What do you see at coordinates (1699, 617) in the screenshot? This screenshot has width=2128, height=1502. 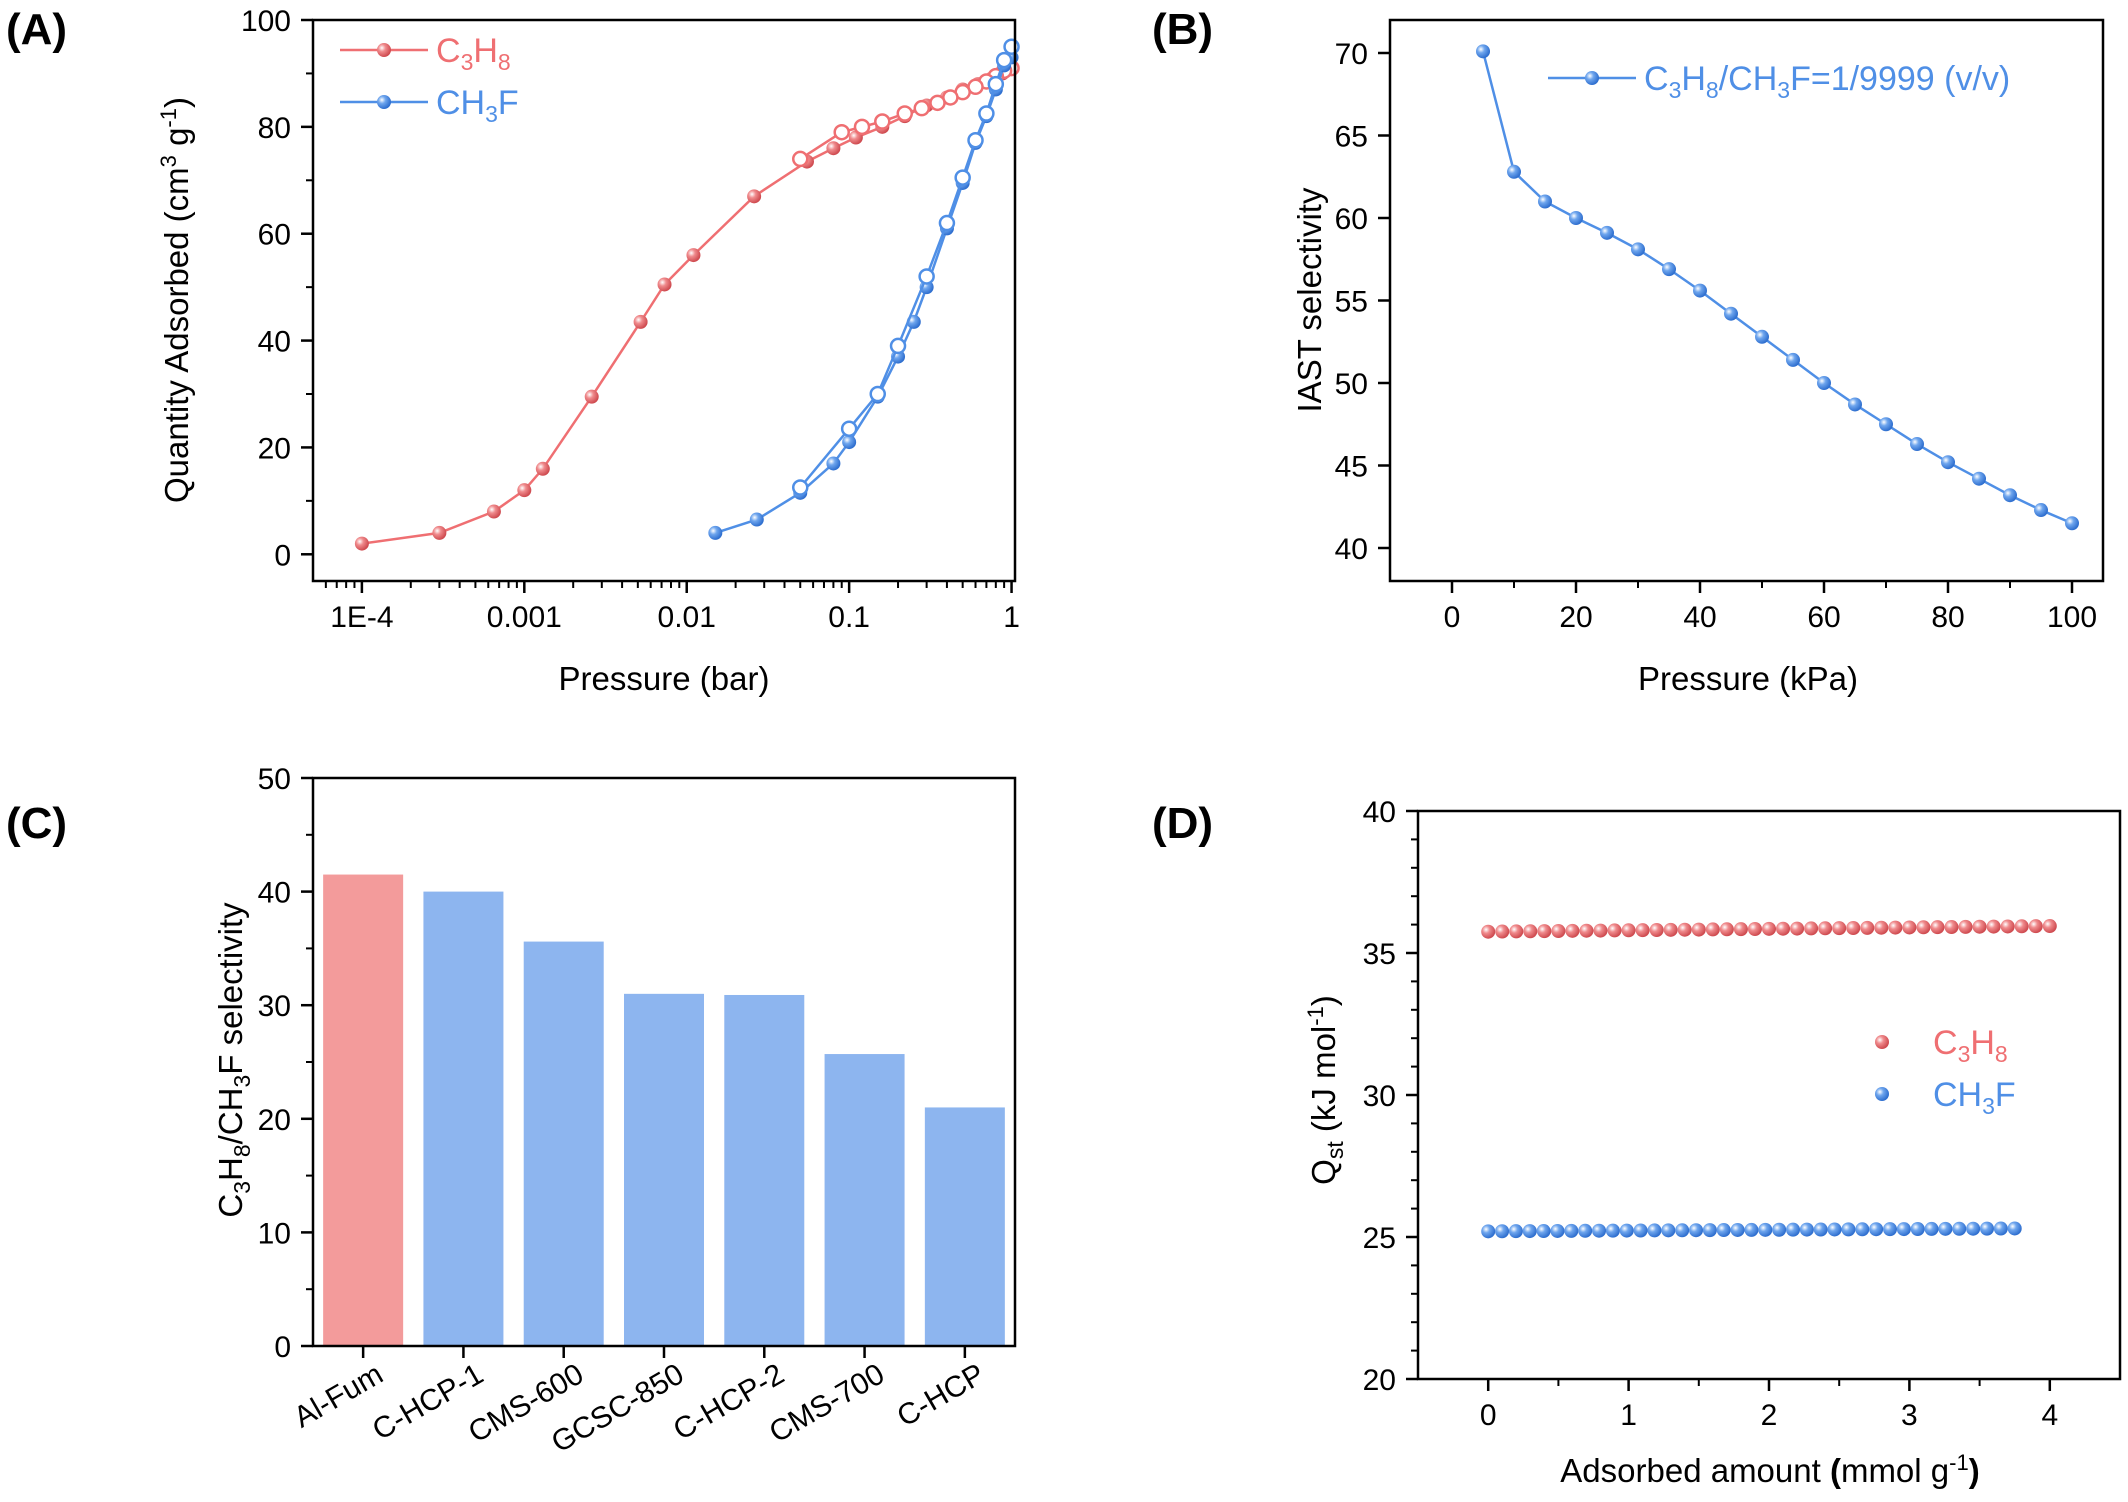 I see `panel-b-x-tick-label: 40` at bounding box center [1699, 617].